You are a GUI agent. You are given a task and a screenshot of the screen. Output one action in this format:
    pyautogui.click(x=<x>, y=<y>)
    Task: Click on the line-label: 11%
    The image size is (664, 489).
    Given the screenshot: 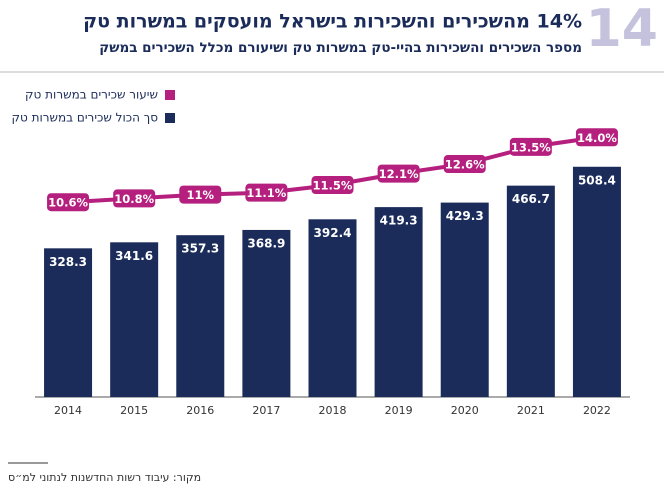 What is the action you would take?
    pyautogui.click(x=201, y=195)
    